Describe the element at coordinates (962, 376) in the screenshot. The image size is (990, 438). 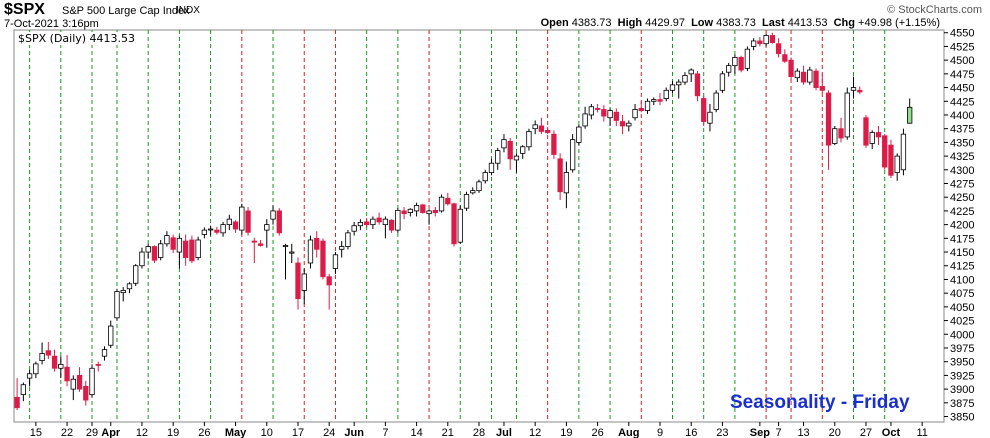
I see `y-tick-label: 3925` at that location.